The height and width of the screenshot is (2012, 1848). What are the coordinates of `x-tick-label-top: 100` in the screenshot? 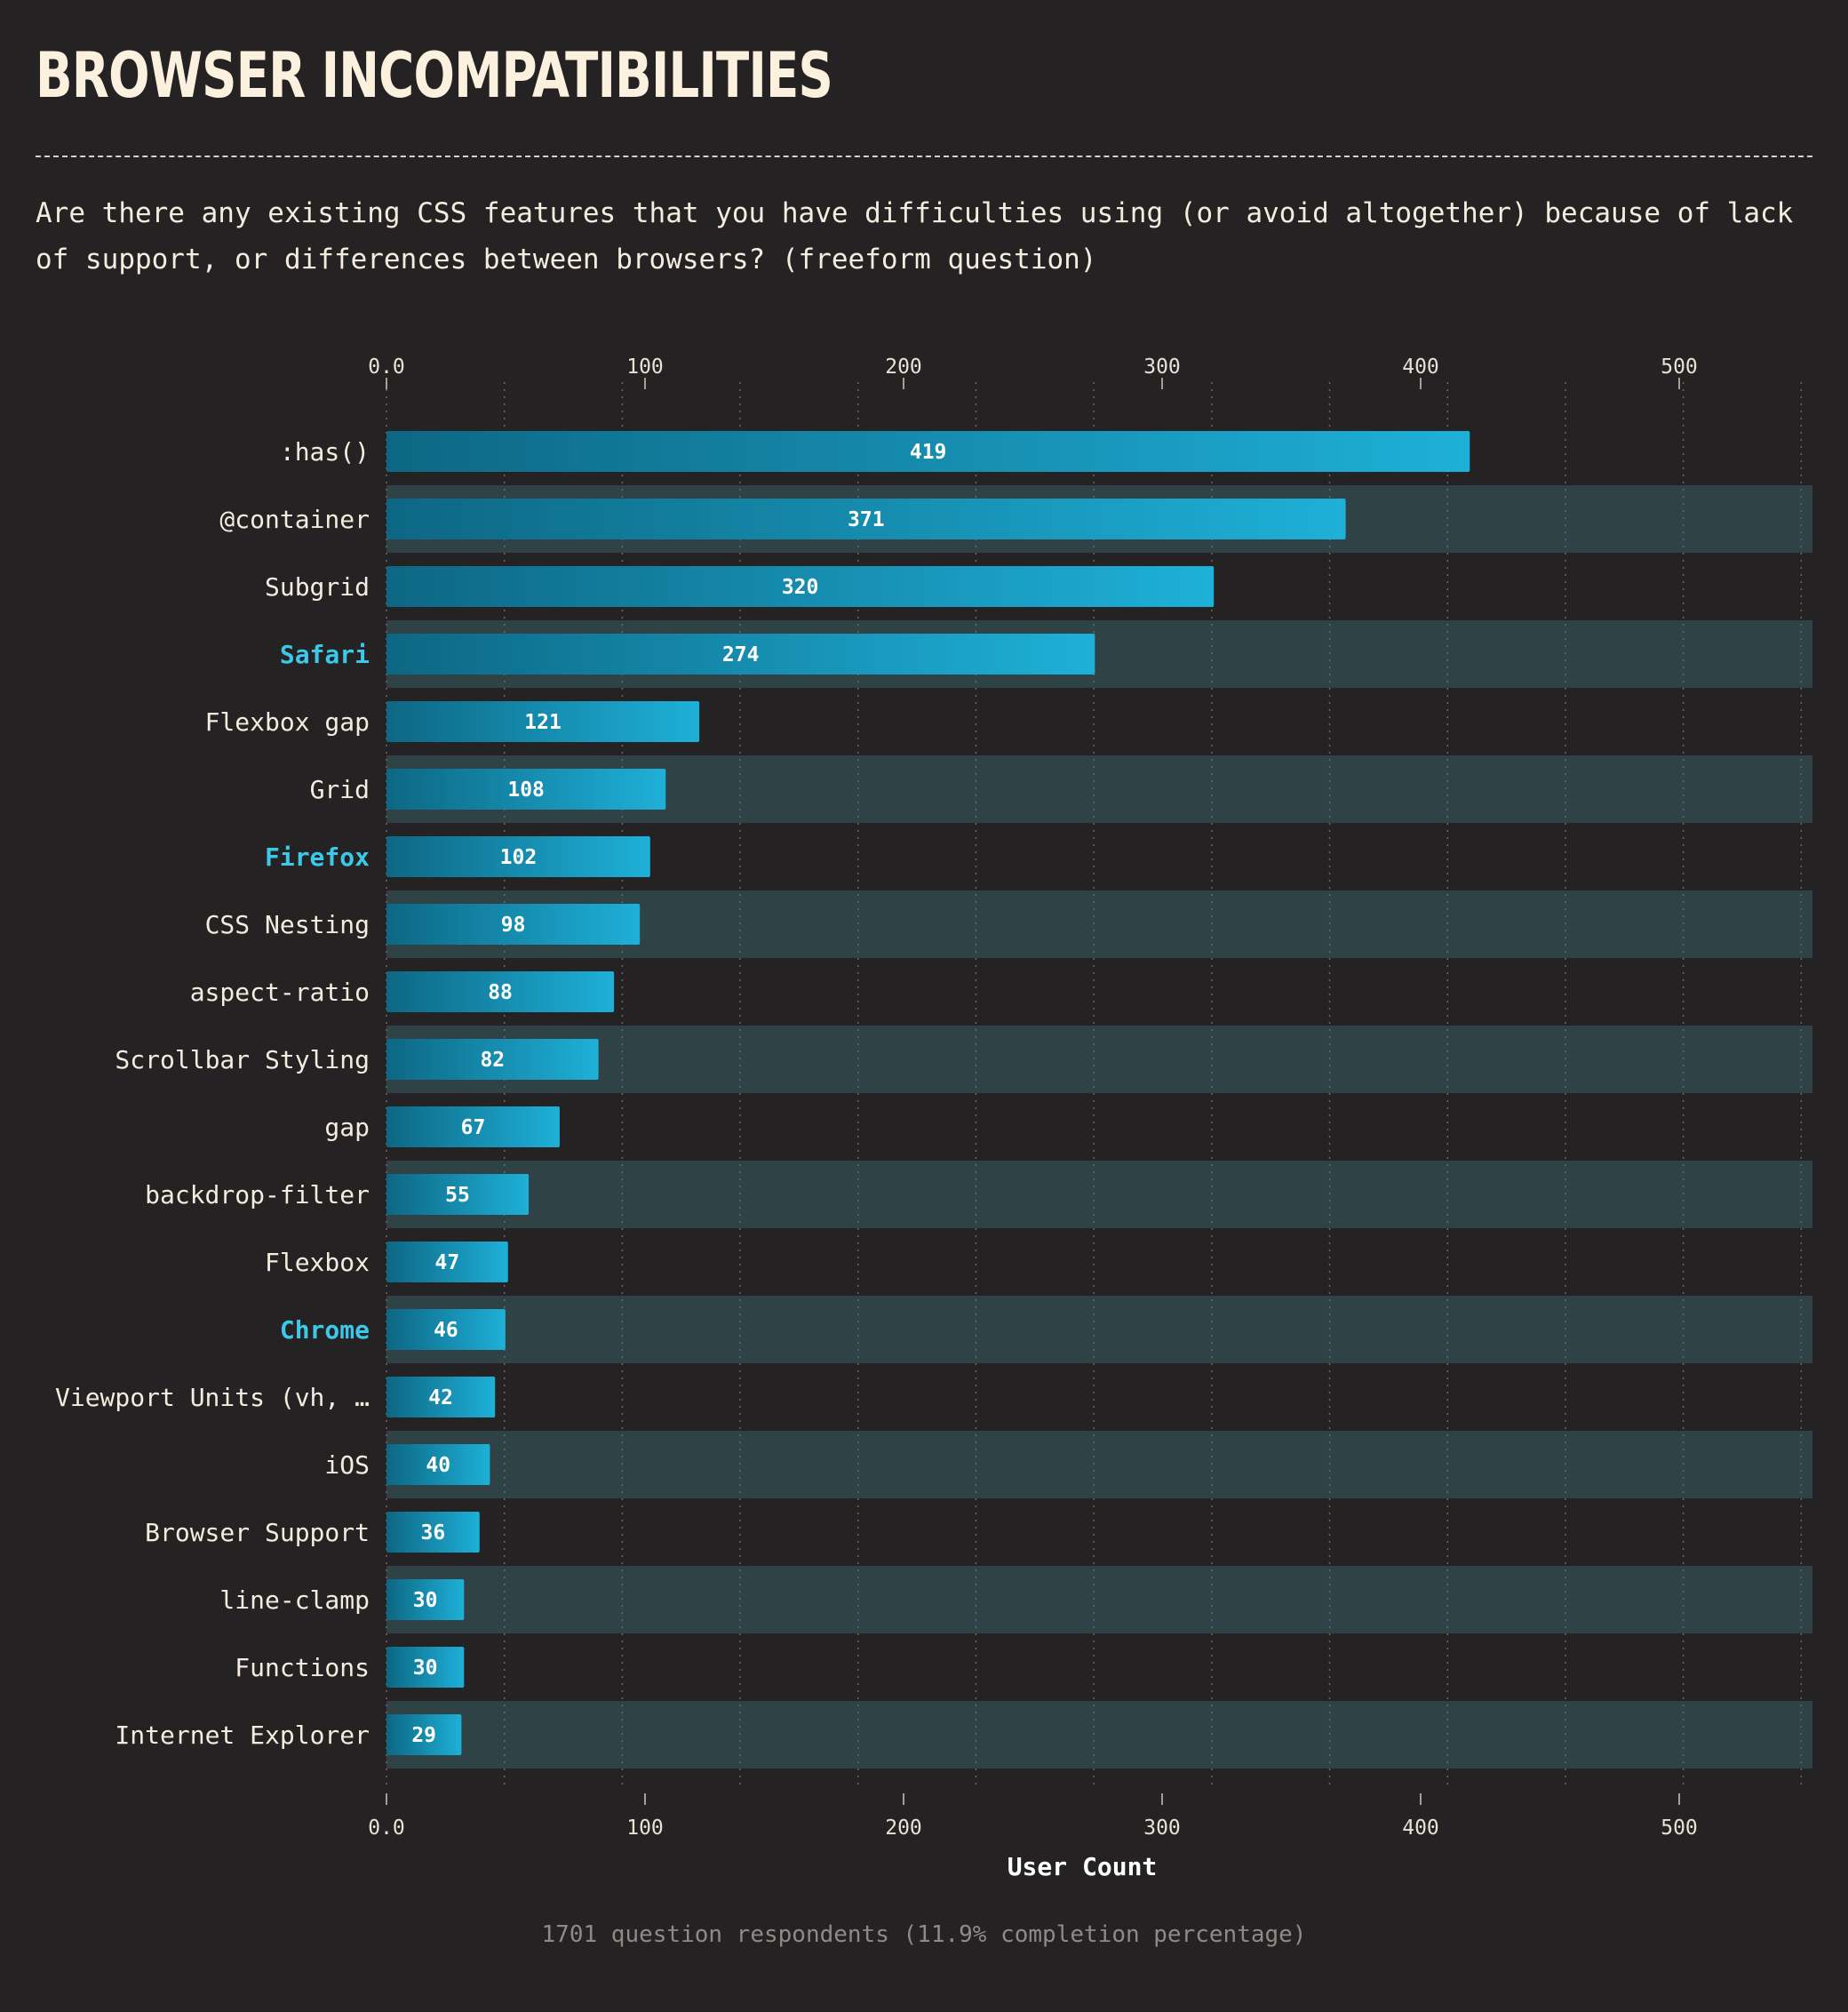 It's located at (645, 367).